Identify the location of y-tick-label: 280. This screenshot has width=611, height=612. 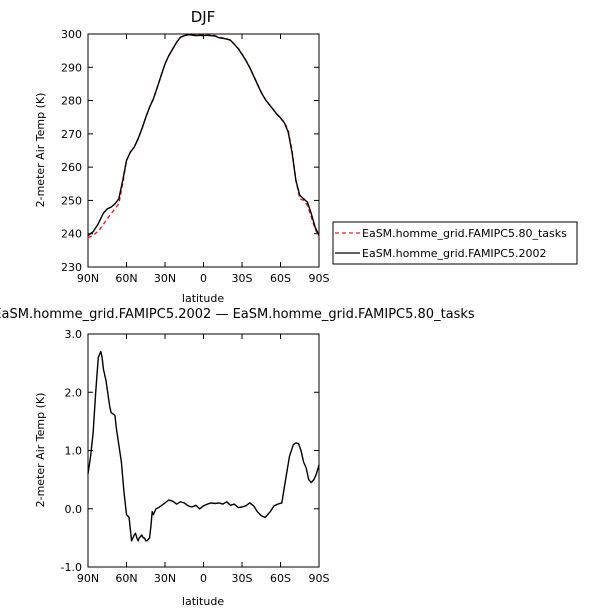
(71, 101).